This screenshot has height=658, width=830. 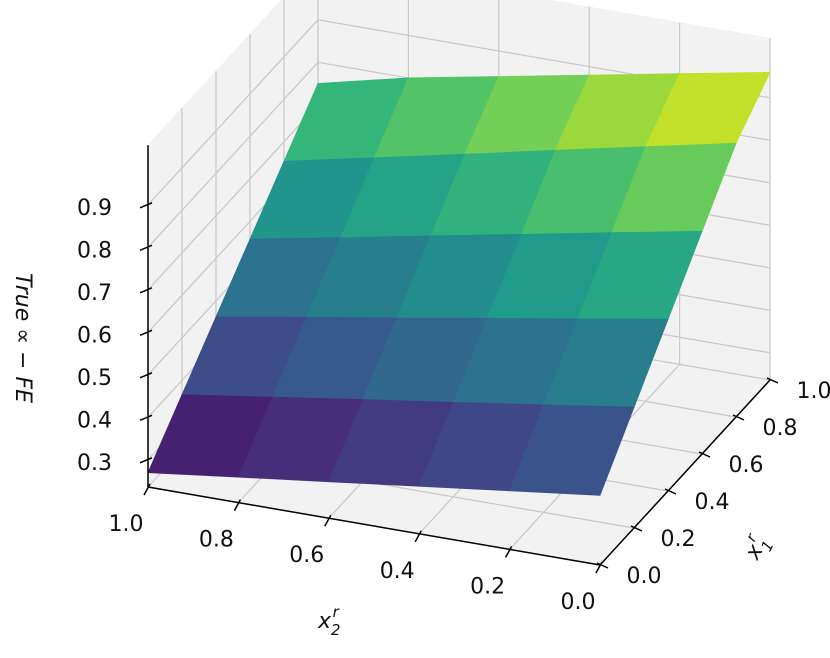 What do you see at coordinates (644, 576) in the screenshot?
I see `x1-tick-label: 0.0` at bounding box center [644, 576].